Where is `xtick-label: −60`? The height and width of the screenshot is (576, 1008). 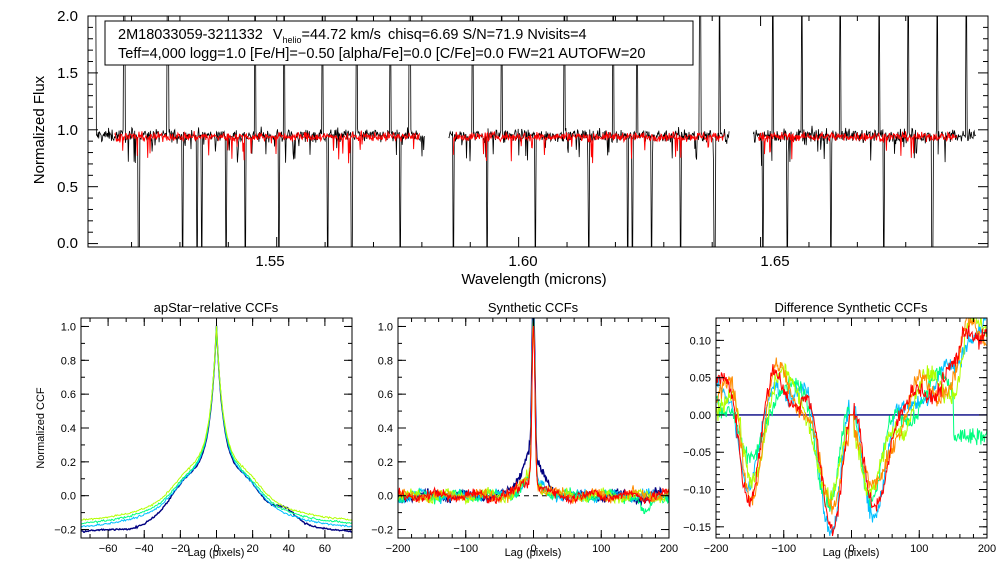 xtick-label: −60 is located at coordinates (108, 549).